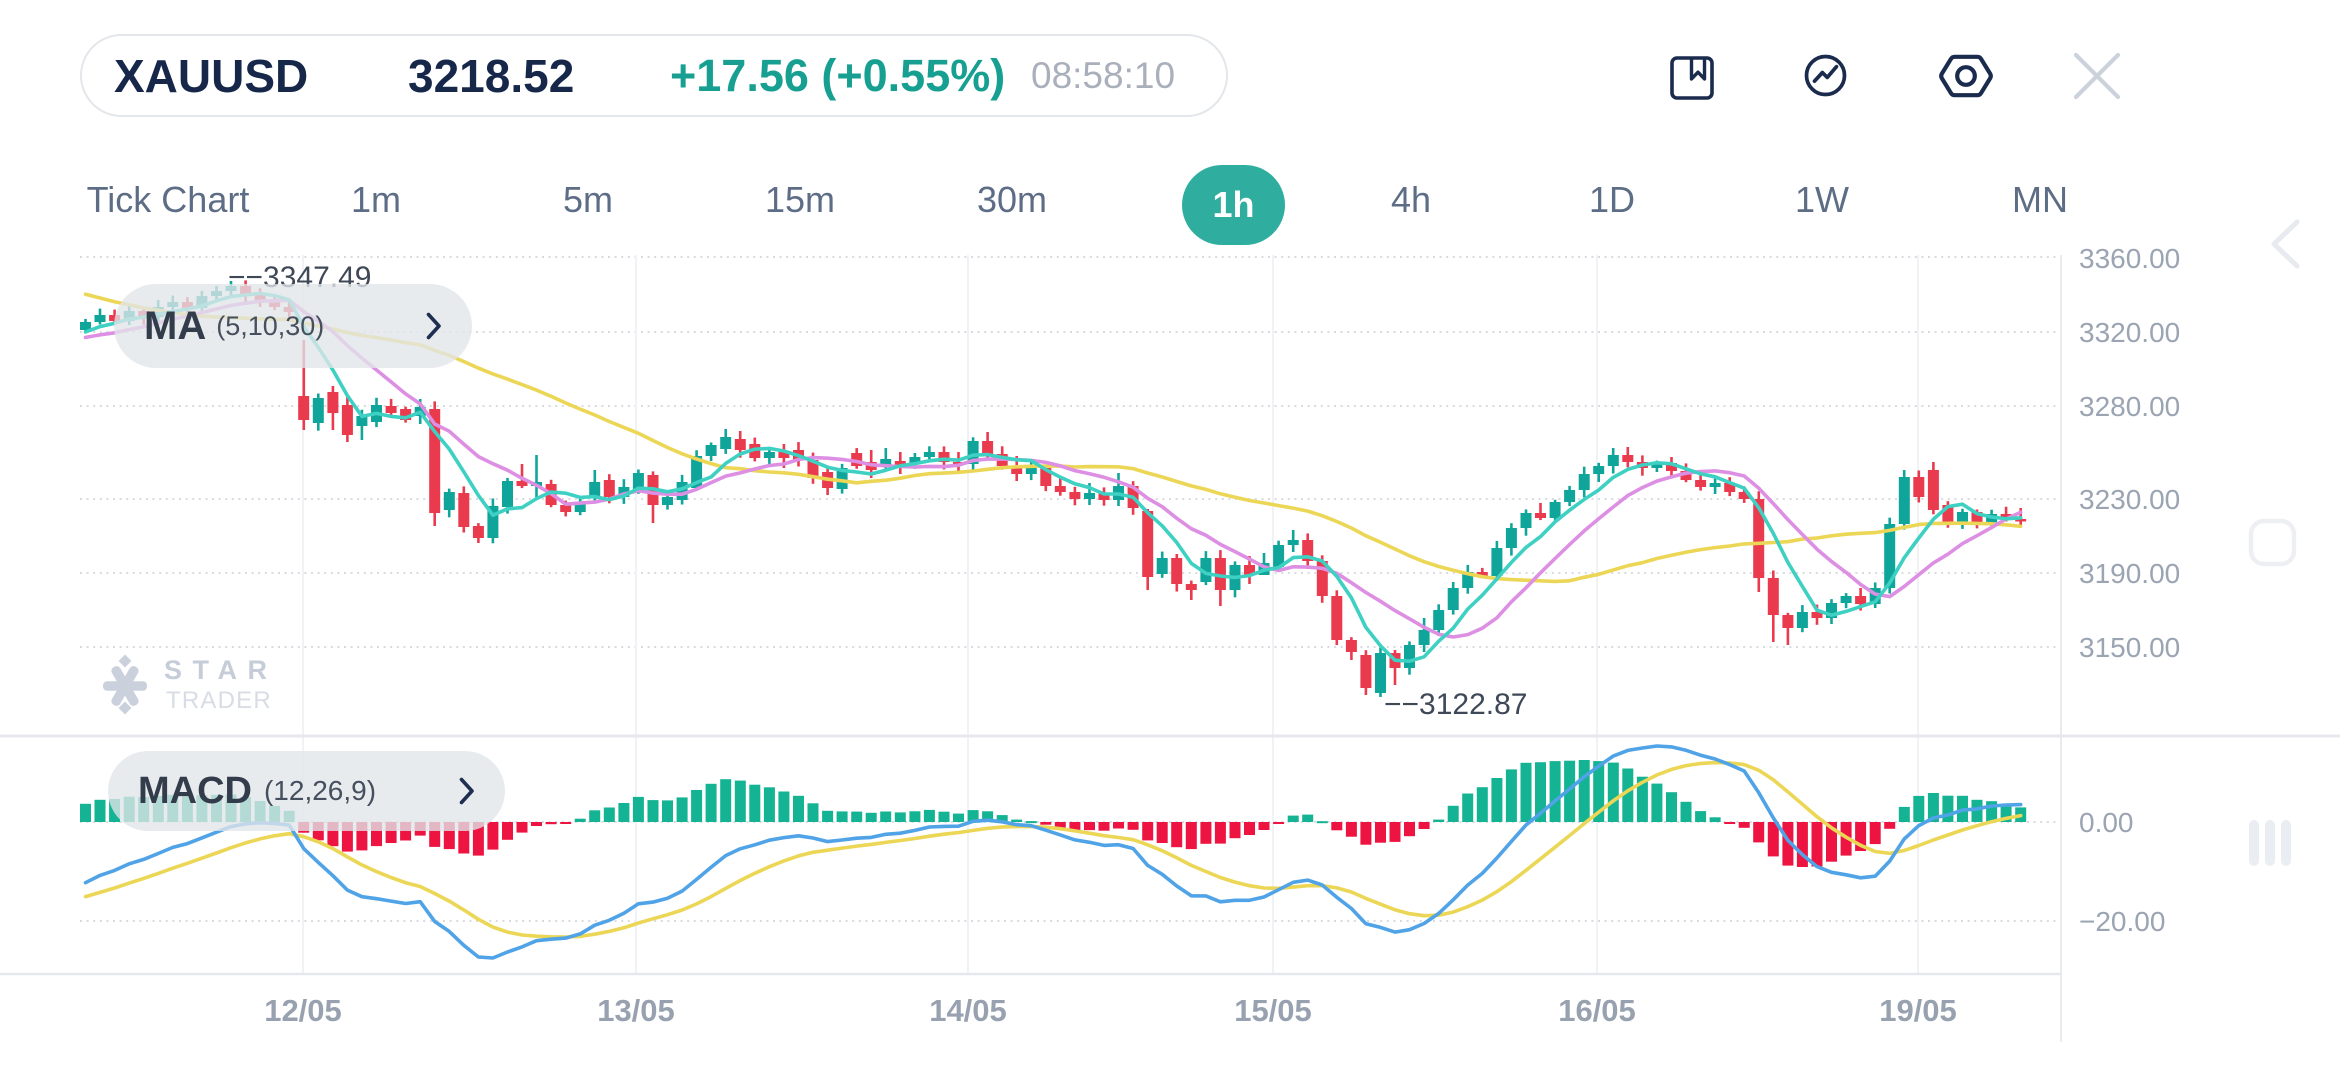 The height and width of the screenshot is (1080, 2340). What do you see at coordinates (2129, 499) in the screenshot?
I see `svg-text: 3230.00` at bounding box center [2129, 499].